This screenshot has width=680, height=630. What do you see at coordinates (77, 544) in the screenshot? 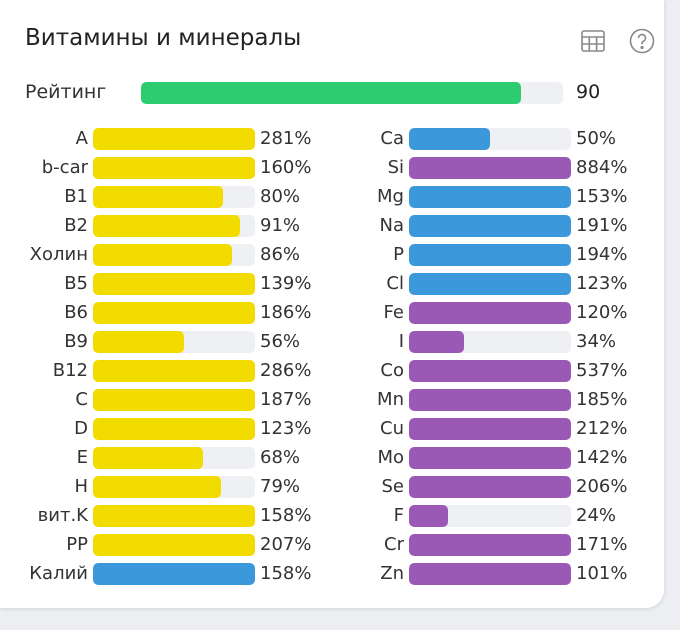
I see `nutrient-label: PP` at bounding box center [77, 544].